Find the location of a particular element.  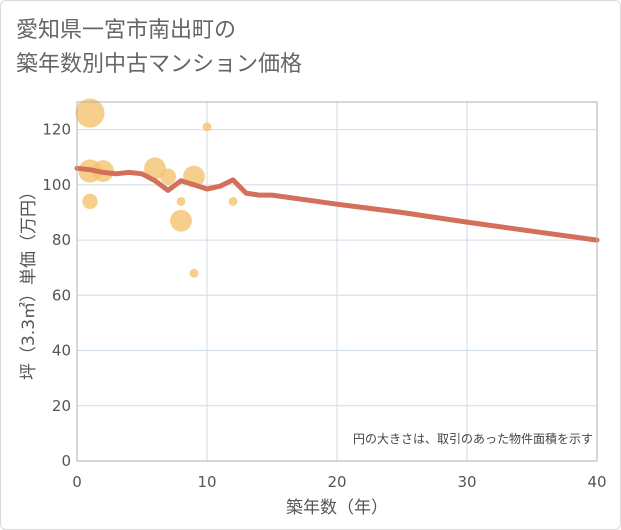

trend-series is located at coordinates (337, 204).